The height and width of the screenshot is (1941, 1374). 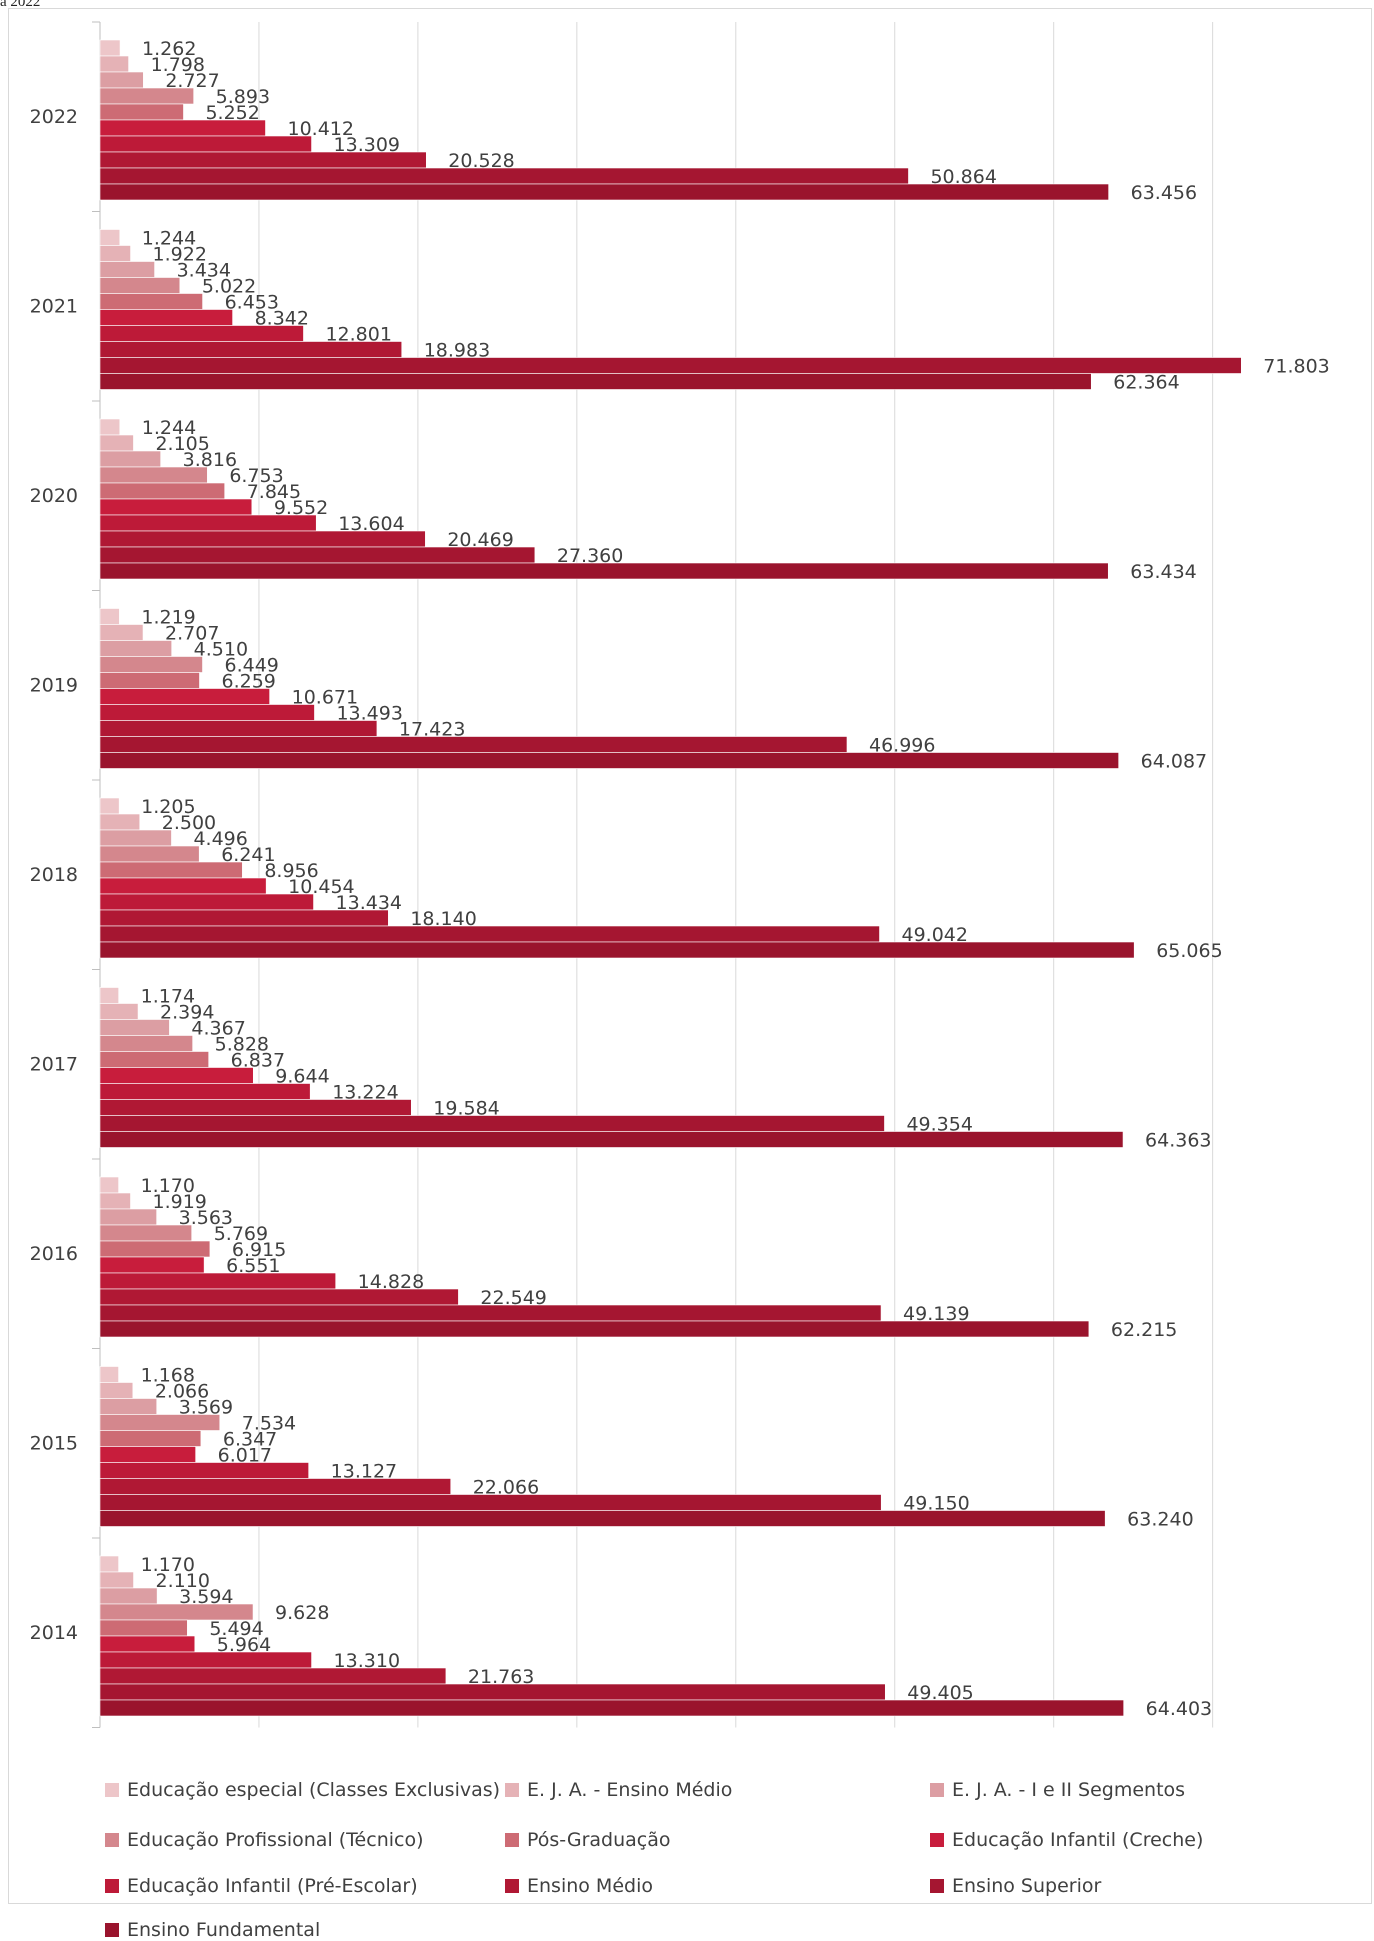 What do you see at coordinates (206, 1408) in the screenshot?
I see `data-label: 3.569` at bounding box center [206, 1408].